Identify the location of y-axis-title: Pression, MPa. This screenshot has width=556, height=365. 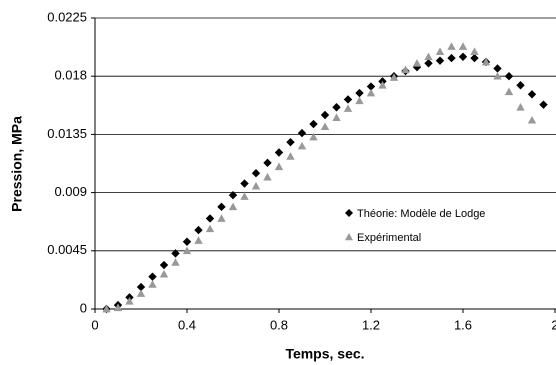
(17, 164).